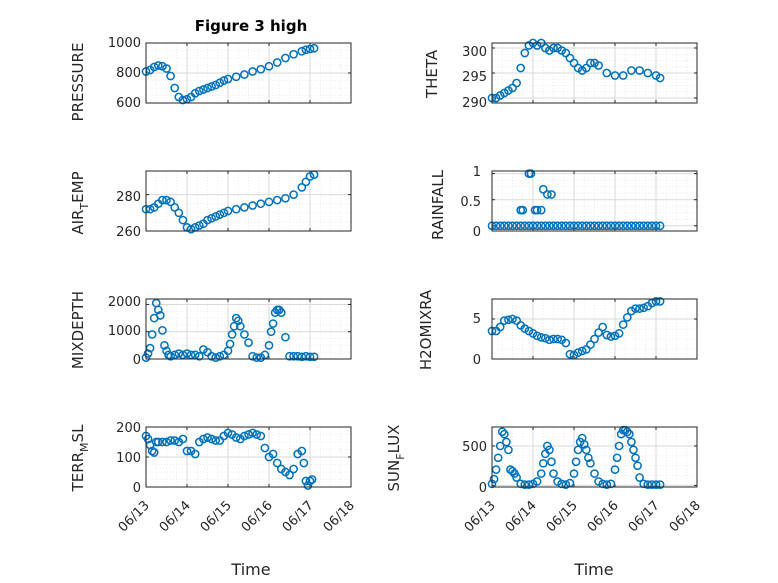  What do you see at coordinates (560, 74) in the screenshot?
I see `panel-theta: THETA 300 295 290` at bounding box center [560, 74].